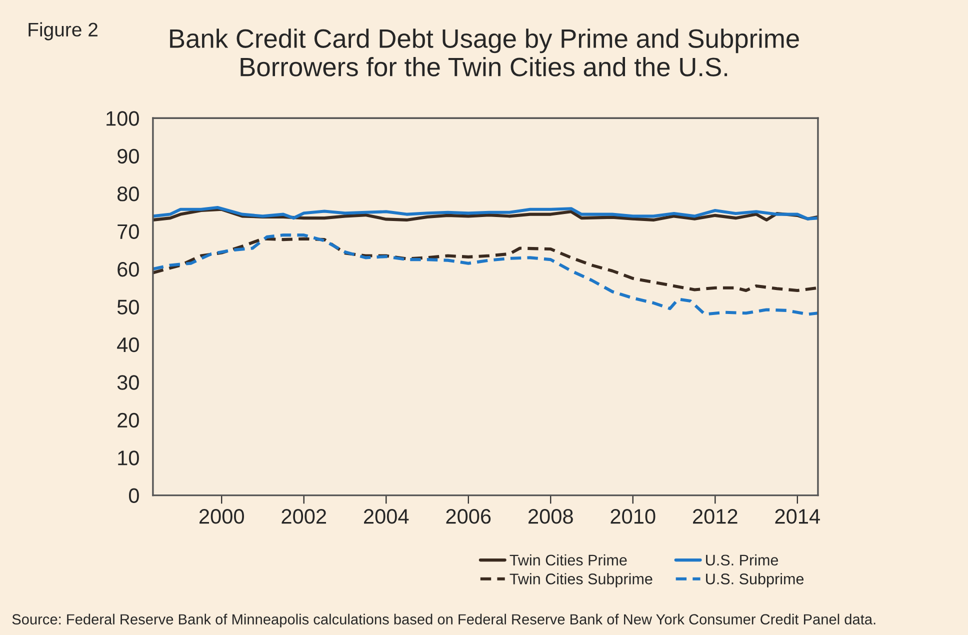 The height and width of the screenshot is (635, 968). I want to click on y-tick-label: 40, so click(128, 344).